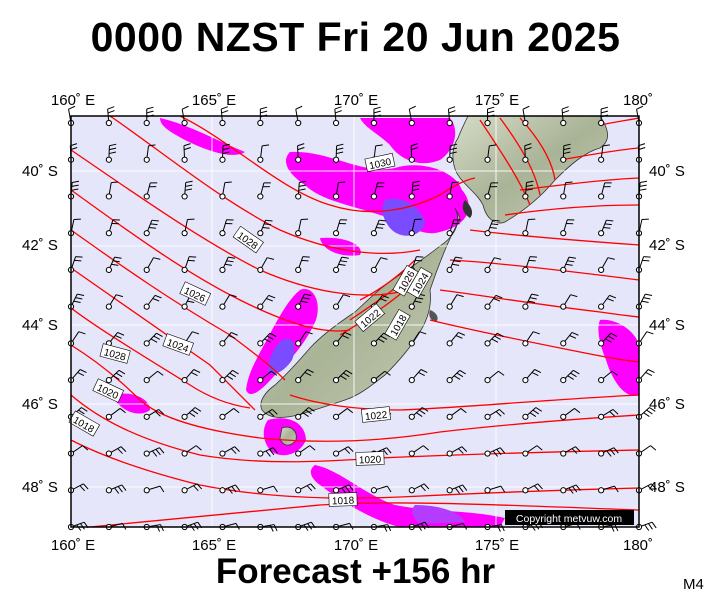 The width and height of the screenshot is (711, 600). I want to click on lon-label-top-175: 175˚ E, so click(497, 100).